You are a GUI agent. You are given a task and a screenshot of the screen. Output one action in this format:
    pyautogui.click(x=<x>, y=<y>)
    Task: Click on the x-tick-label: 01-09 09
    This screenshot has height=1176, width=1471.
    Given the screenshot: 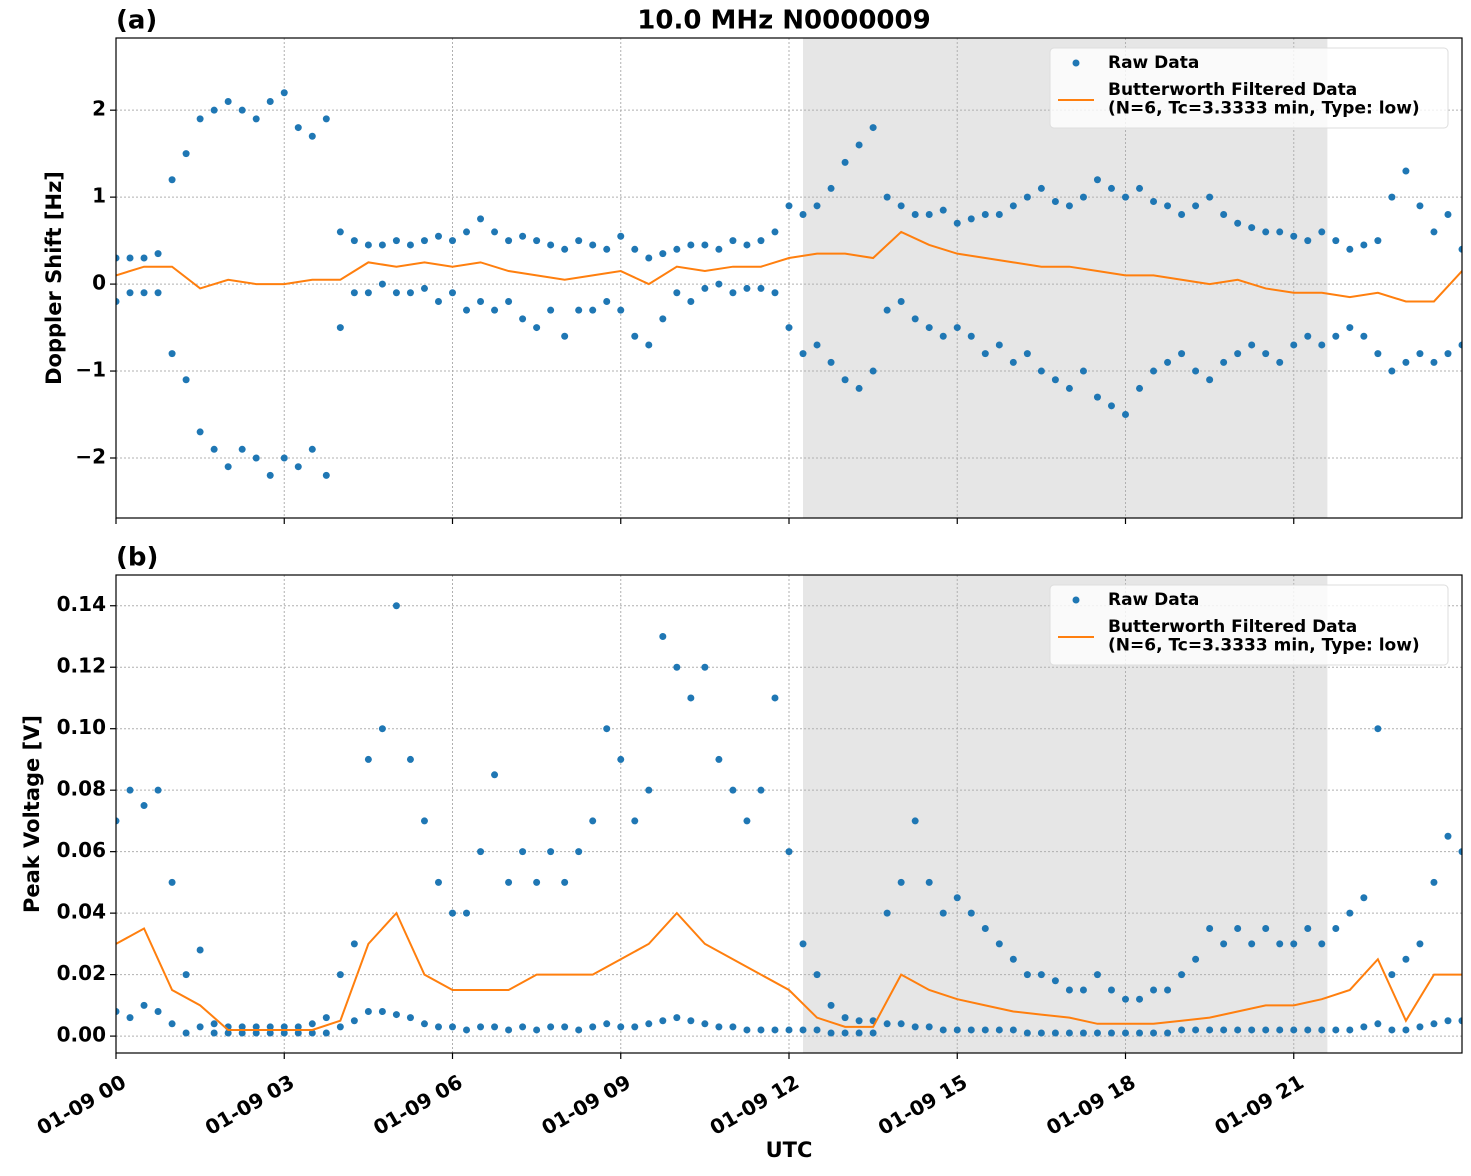 What is the action you would take?
    pyautogui.click(x=586, y=1105)
    